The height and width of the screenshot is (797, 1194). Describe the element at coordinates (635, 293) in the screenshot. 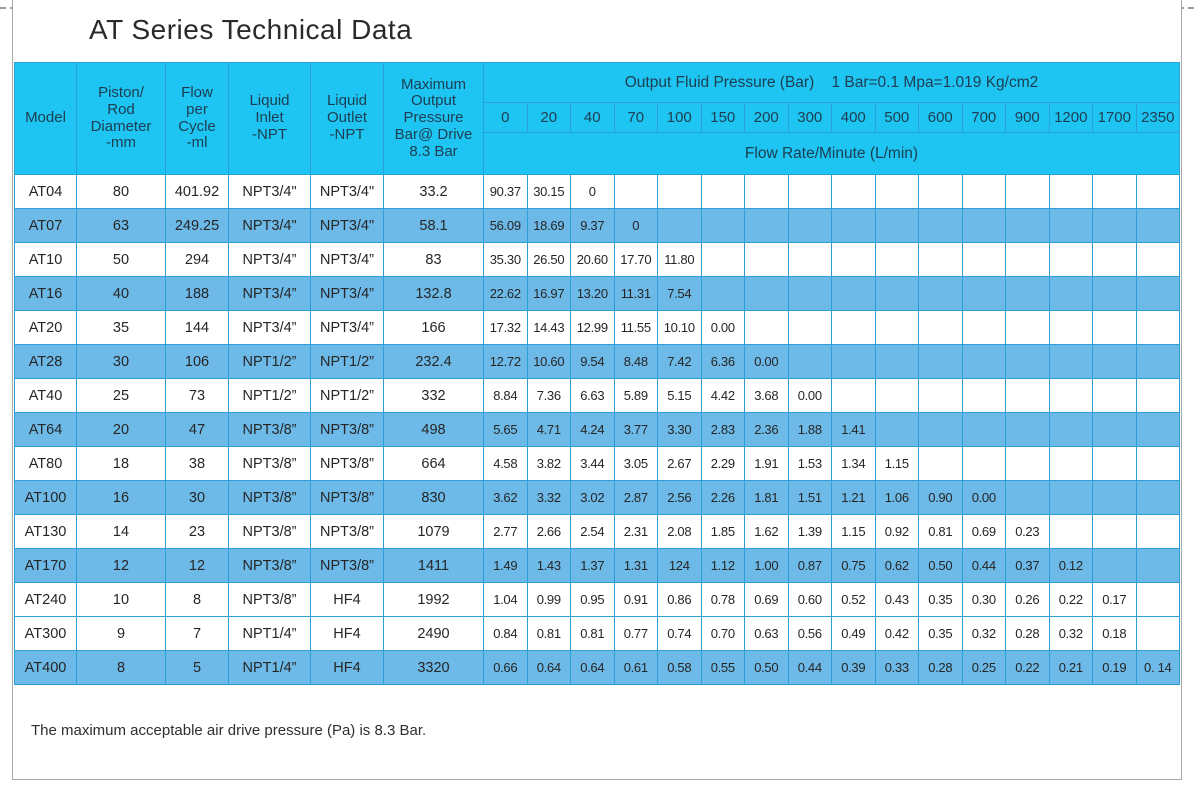

I see `flow-rate-cell: 11.31` at that location.